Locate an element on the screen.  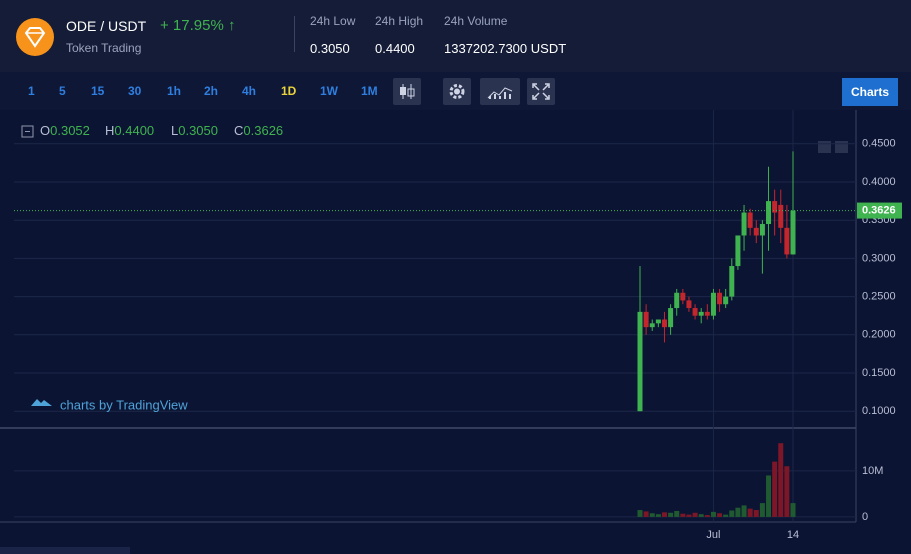
change-arrow: ↑ is located at coordinates (231, 25).